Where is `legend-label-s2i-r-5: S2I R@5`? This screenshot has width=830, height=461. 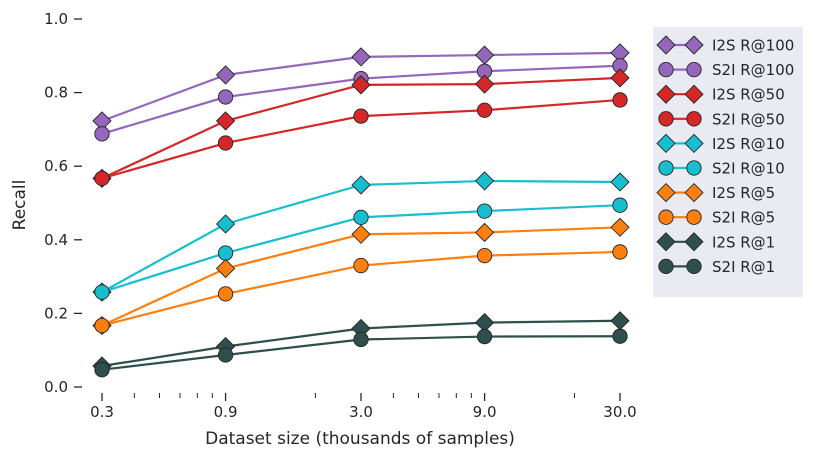 legend-label-s2i-r-5: S2I R@5 is located at coordinates (743, 218).